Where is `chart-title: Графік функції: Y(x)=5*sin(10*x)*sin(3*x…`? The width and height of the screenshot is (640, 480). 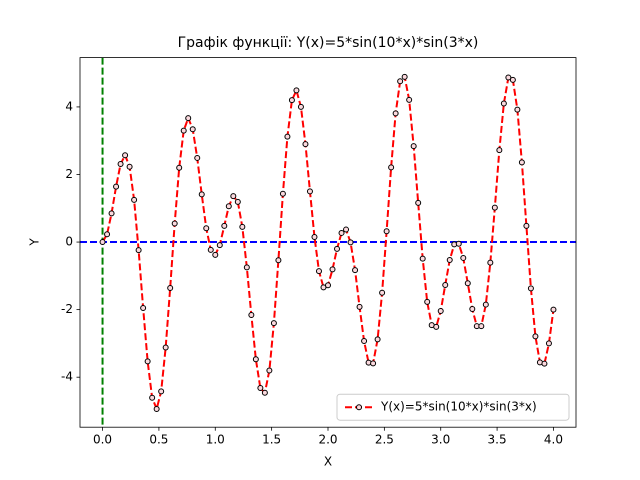 chart-title: Графік функції: Y(x)=5*sin(10*x)*sin(3*x… is located at coordinates (328, 43).